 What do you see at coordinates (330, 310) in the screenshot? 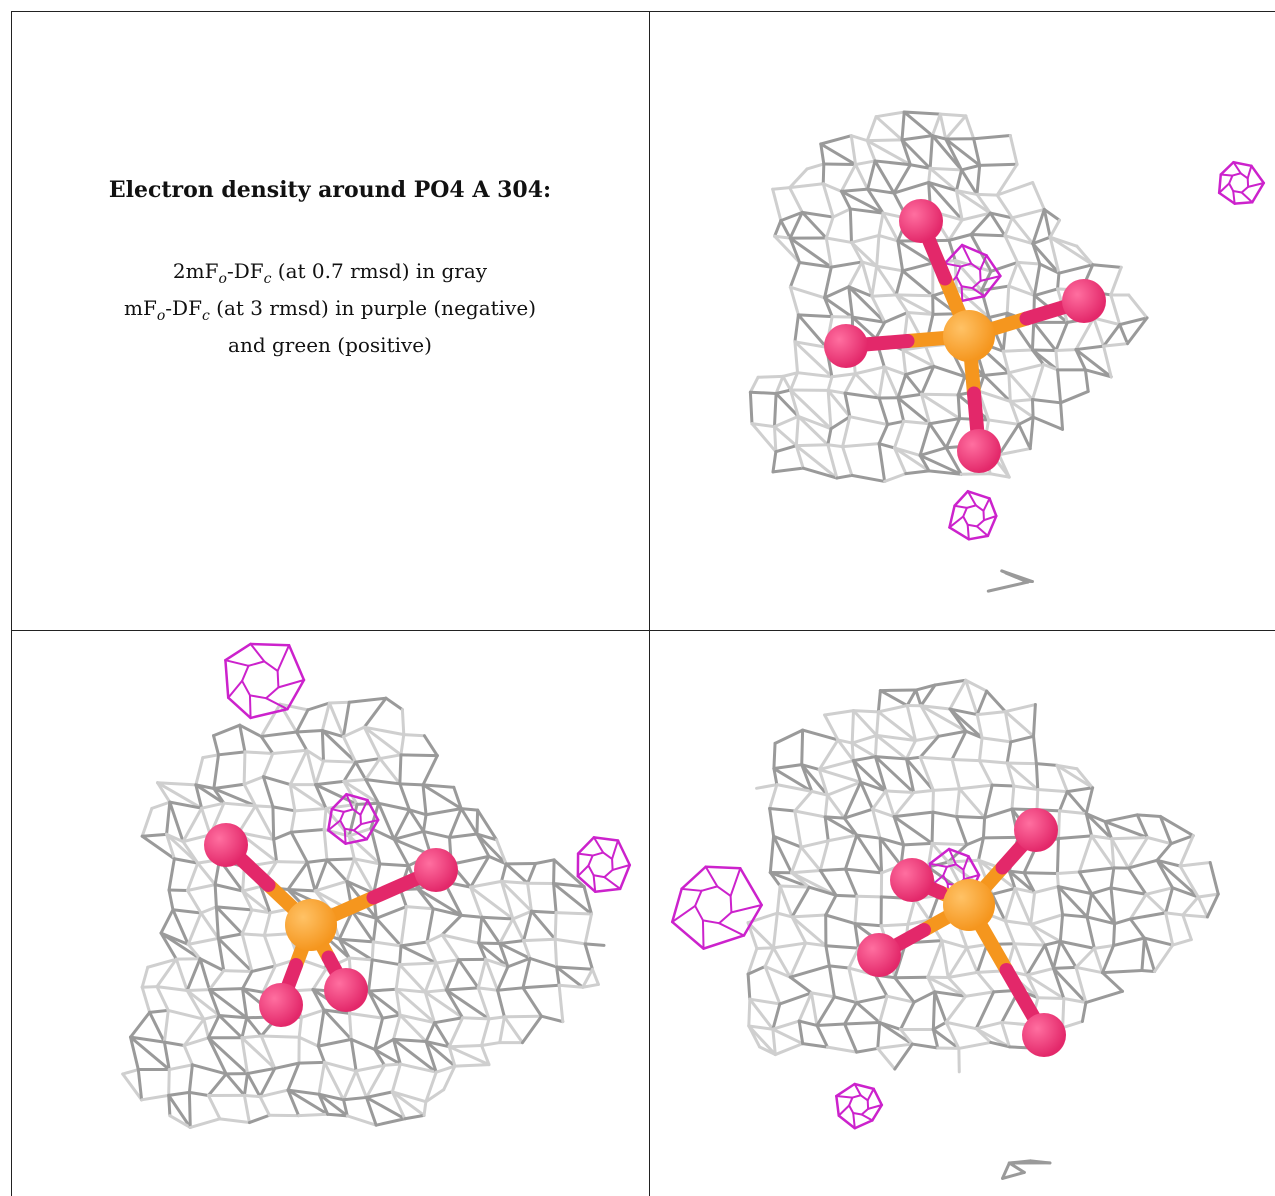
I see `caption-line-mfo: mFo-DFc (at 3 rmsd) in purple (negative)` at bounding box center [330, 310].